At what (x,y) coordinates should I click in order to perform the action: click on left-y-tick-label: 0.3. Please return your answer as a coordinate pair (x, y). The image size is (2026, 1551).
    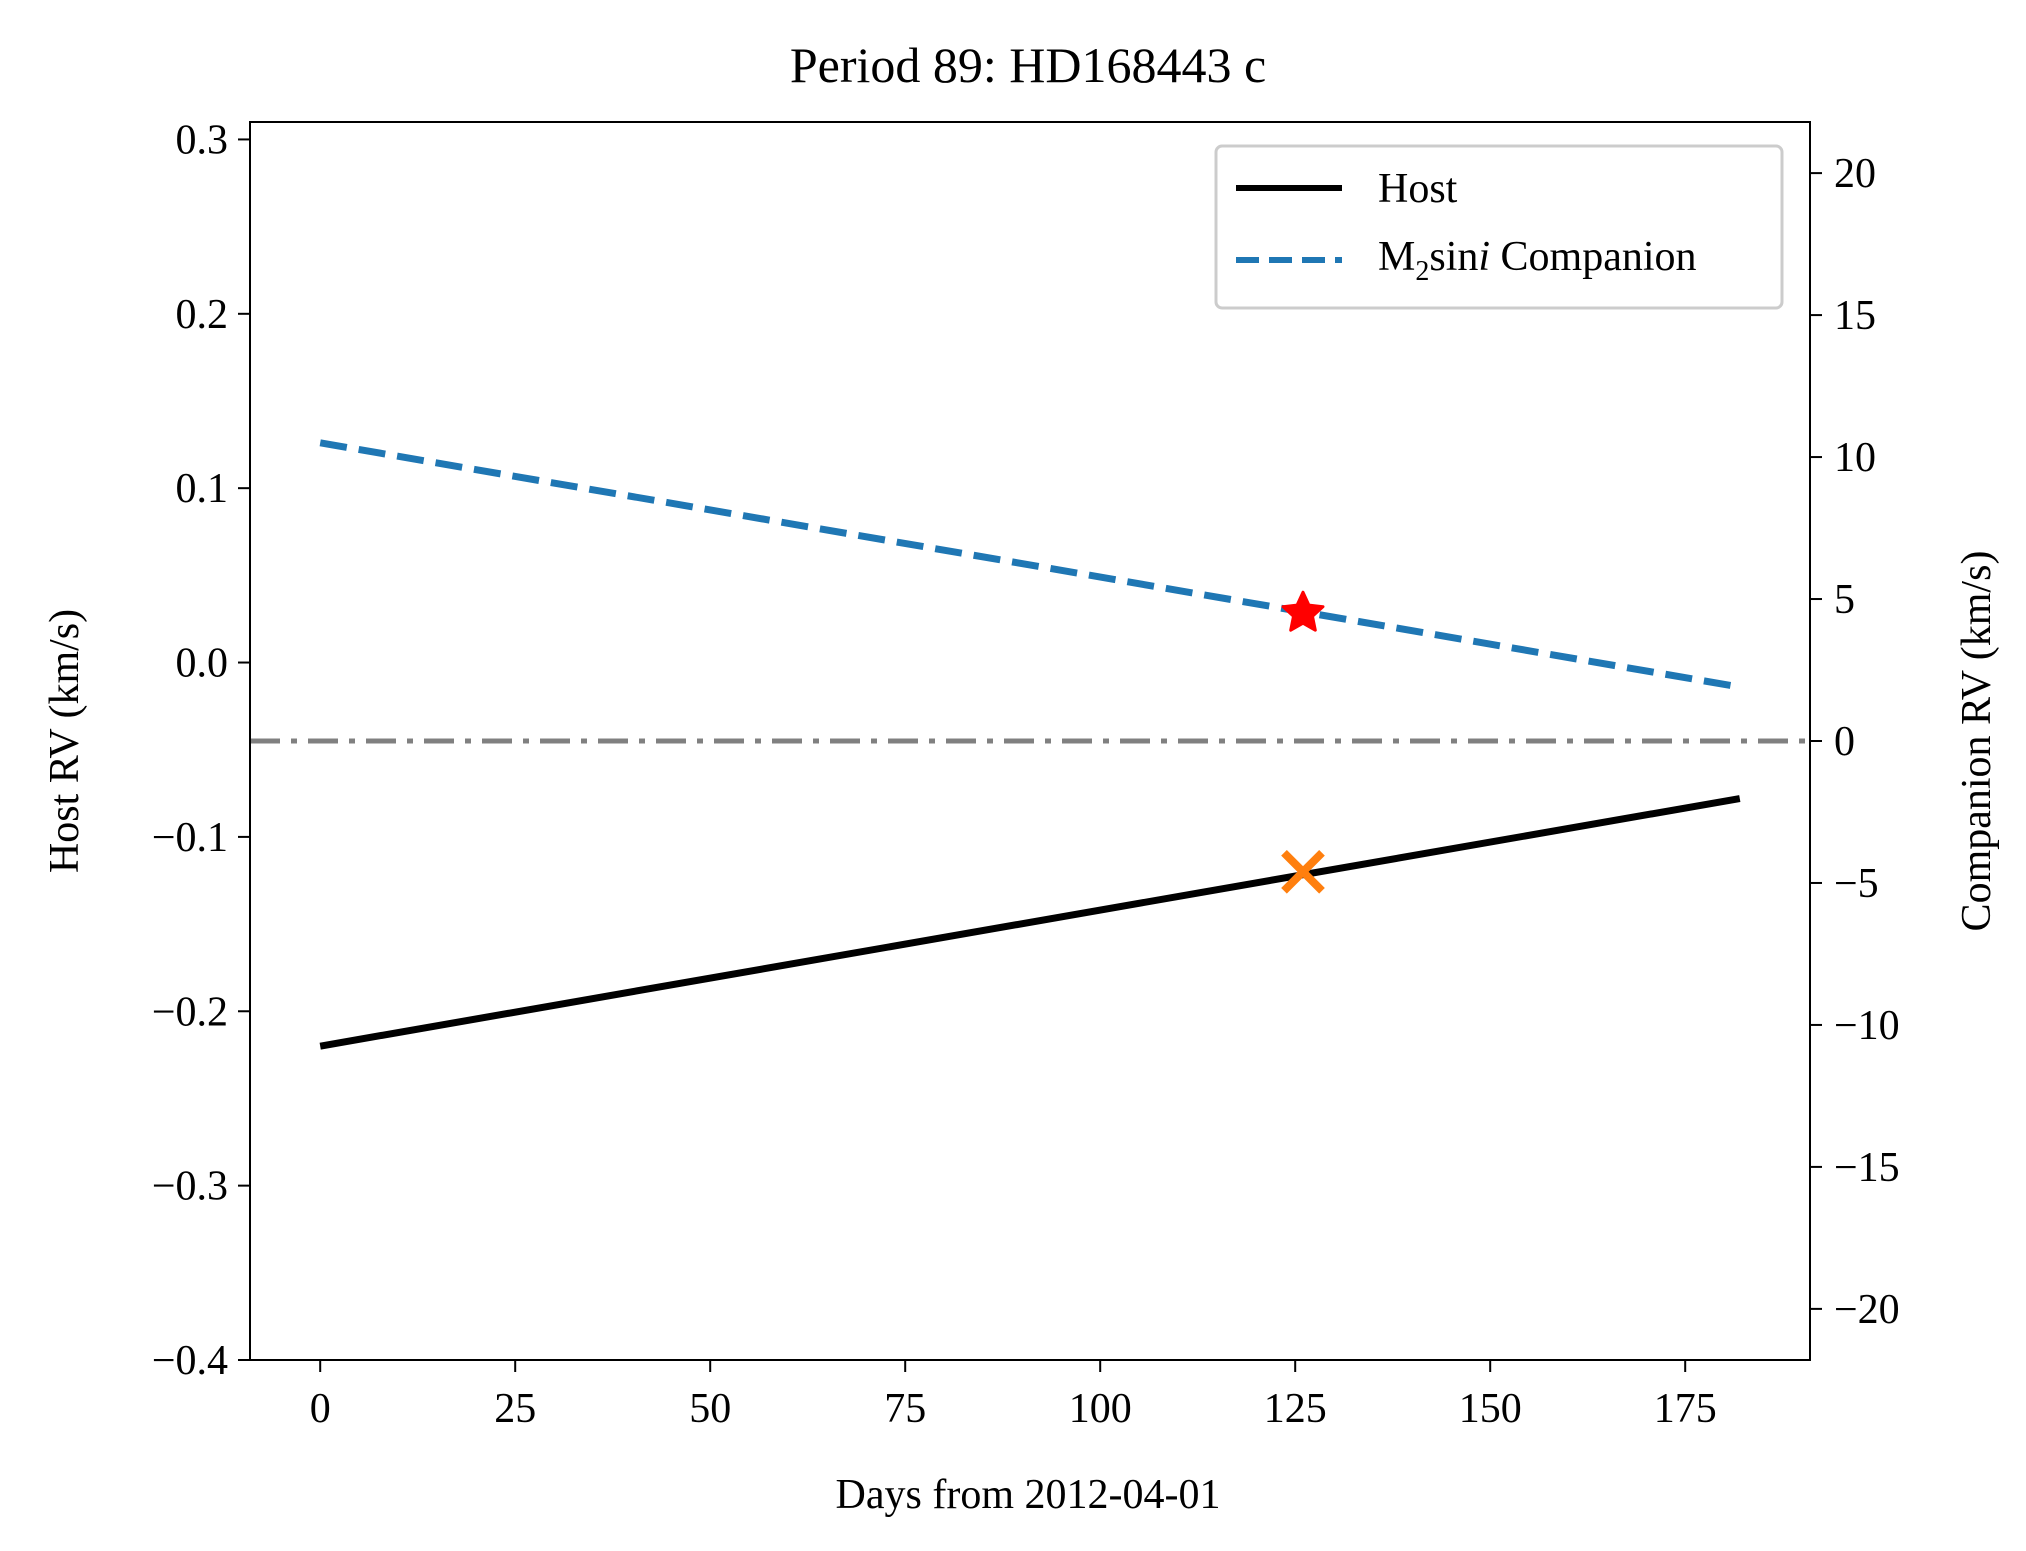
    Looking at the image, I should click on (202, 140).